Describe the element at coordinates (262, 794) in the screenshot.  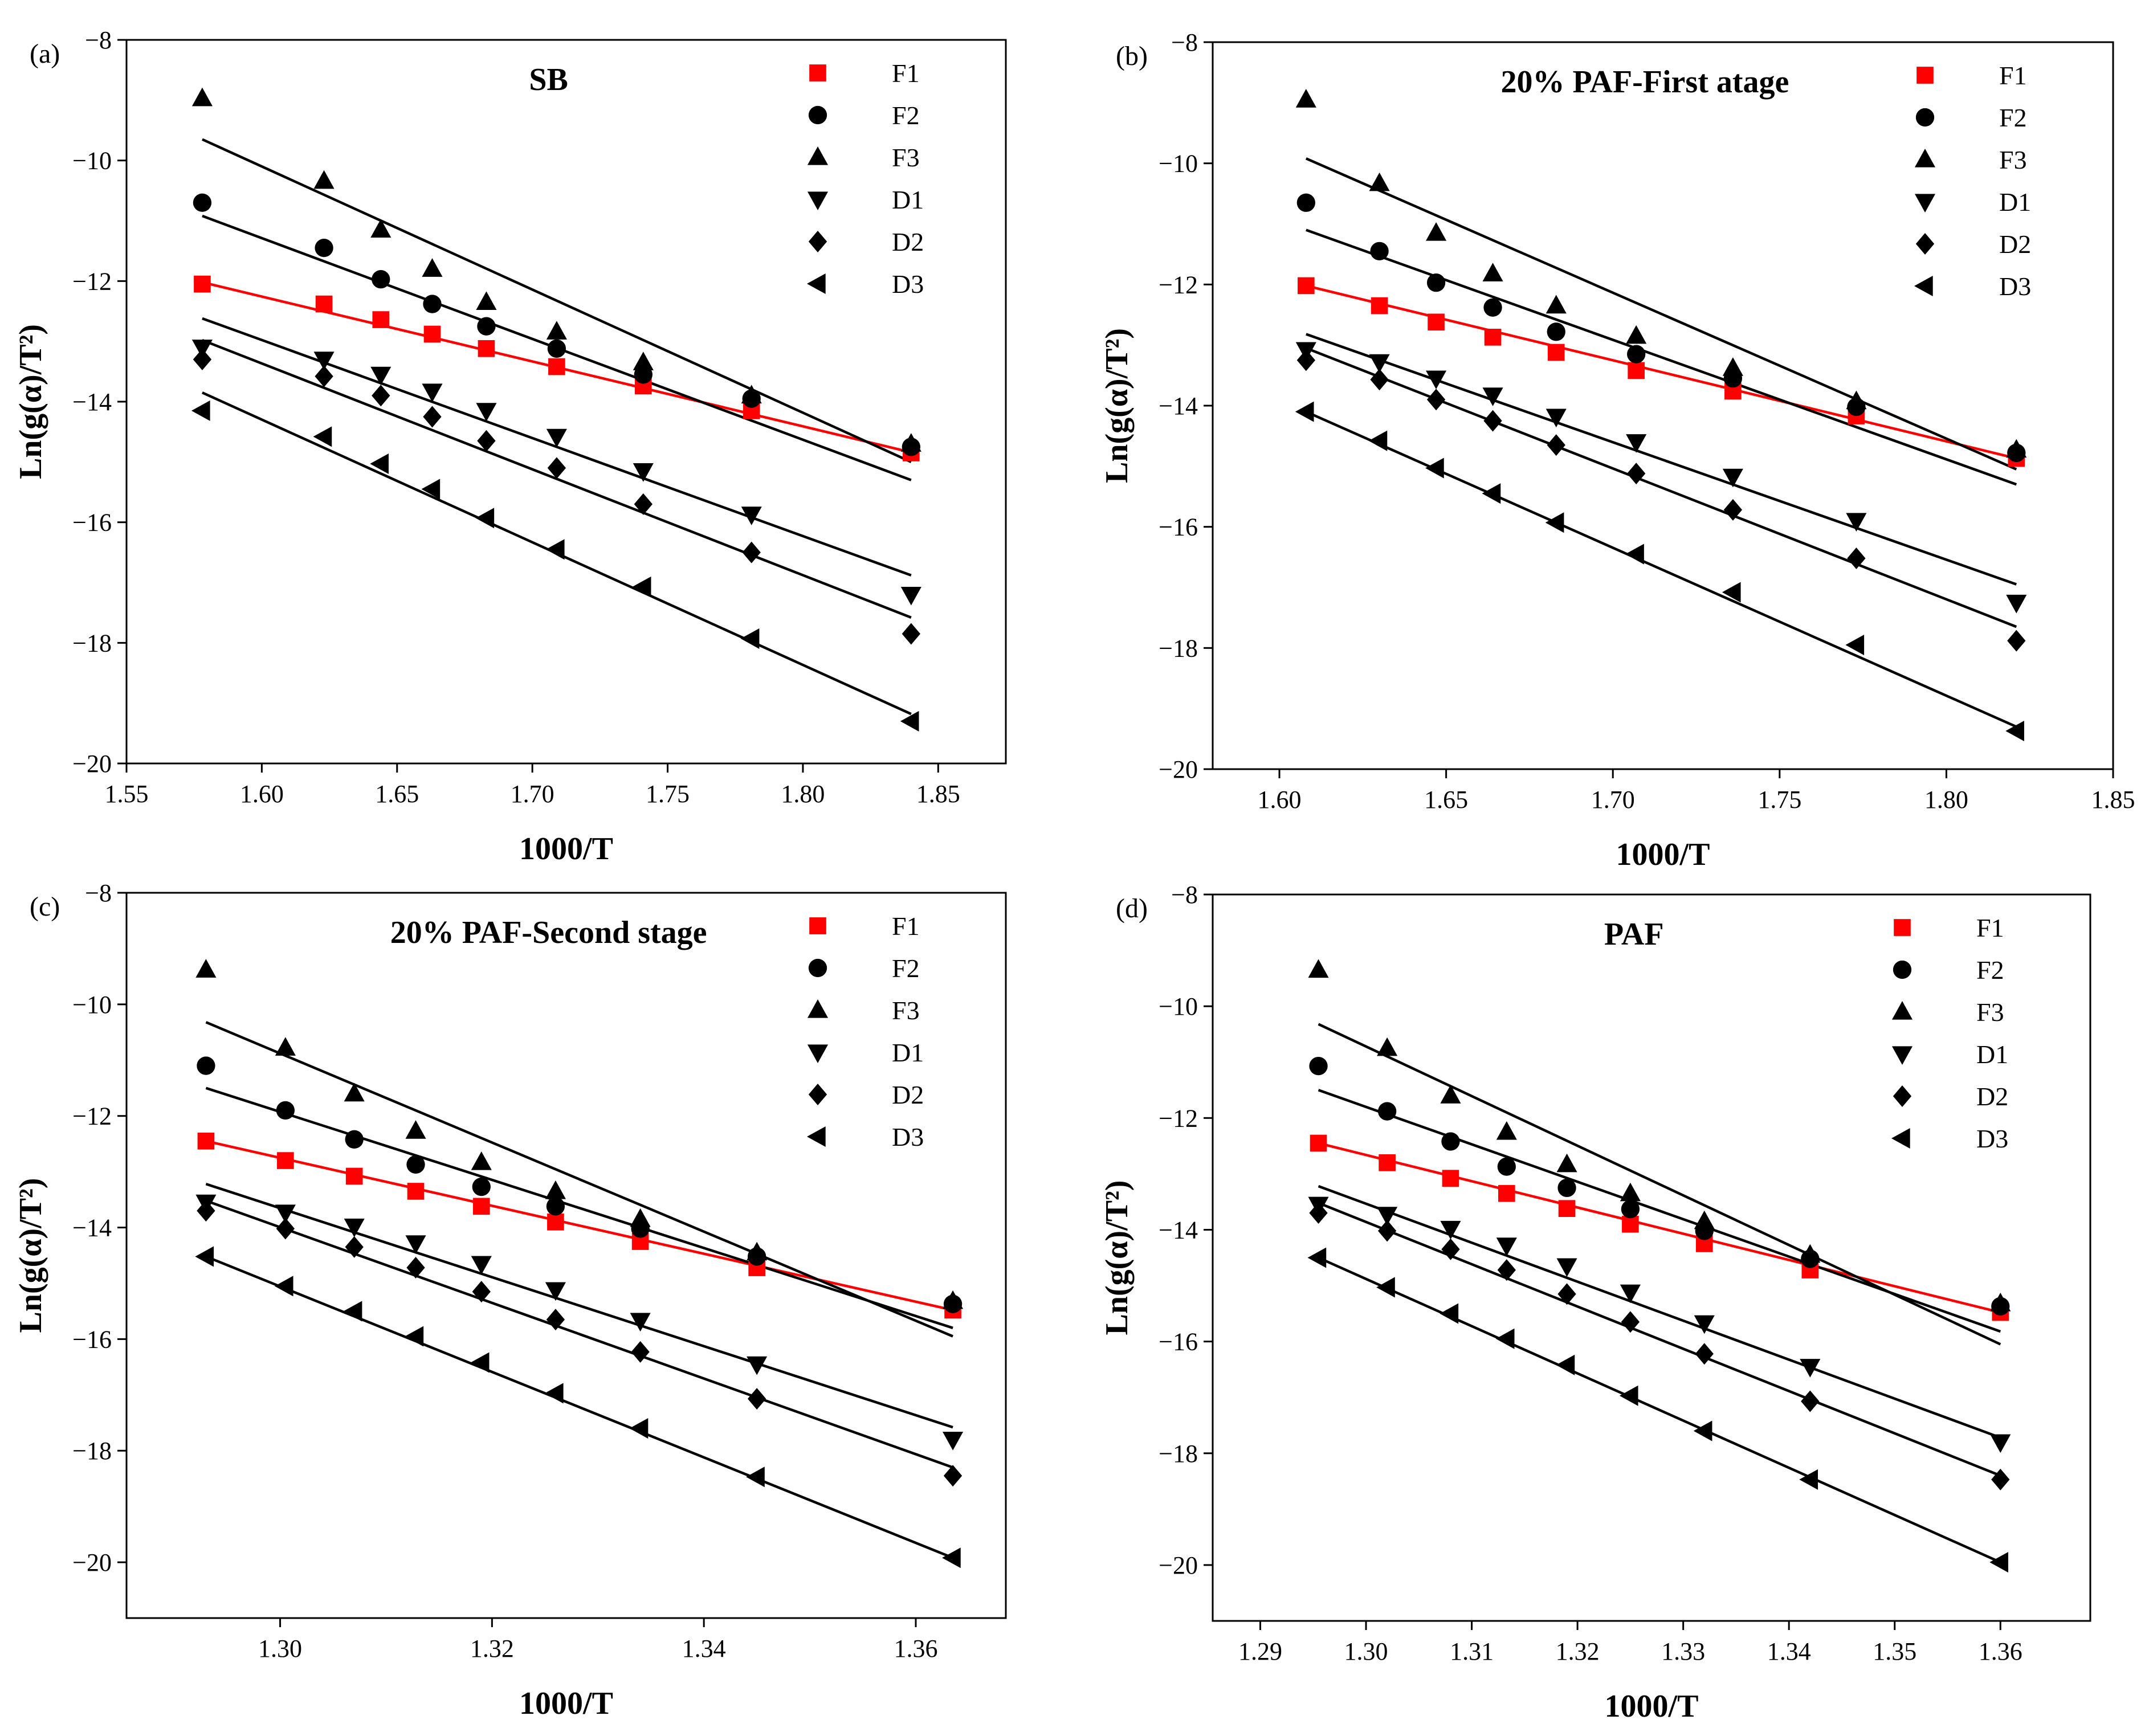
I see `x-tick-label: 1.60` at that location.